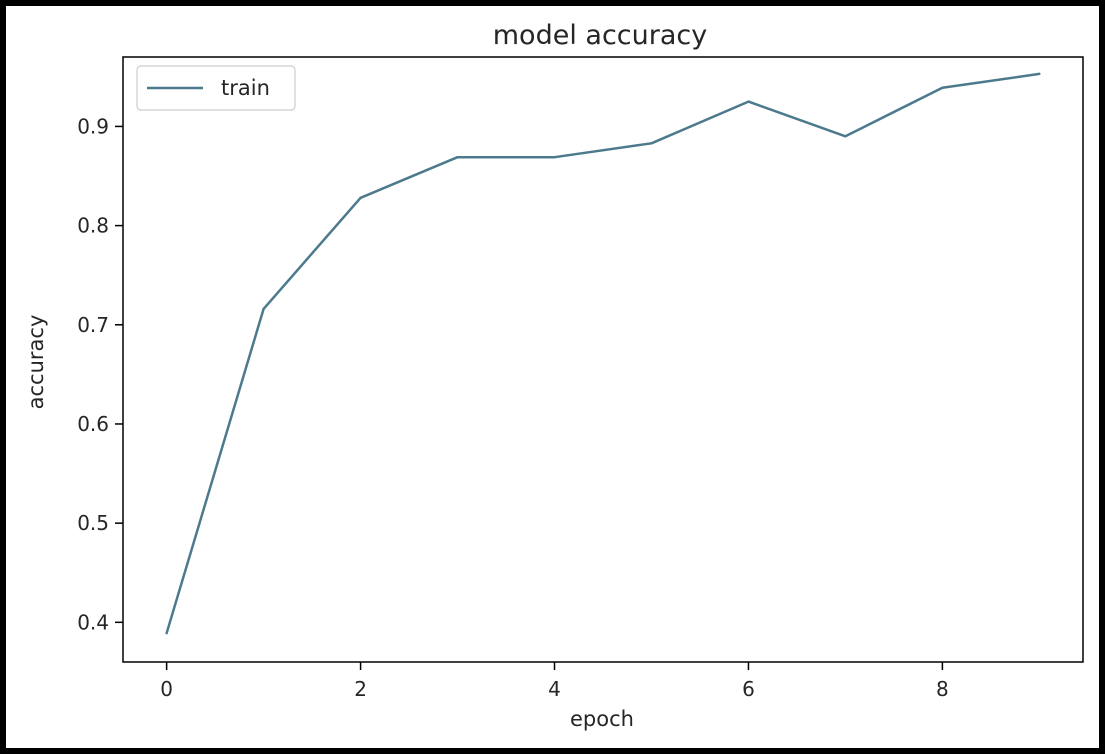 The height and width of the screenshot is (754, 1105). What do you see at coordinates (93, 226) in the screenshot?
I see `y-tick-label: 0.8` at bounding box center [93, 226].